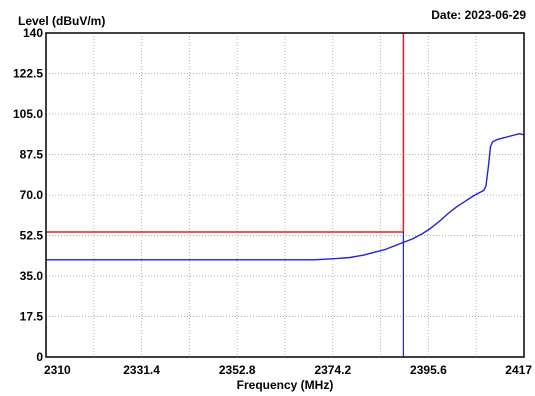 This screenshot has height=396, width=535. Describe the element at coordinates (39, 357) in the screenshot. I see `y-tick-label: 0` at that location.